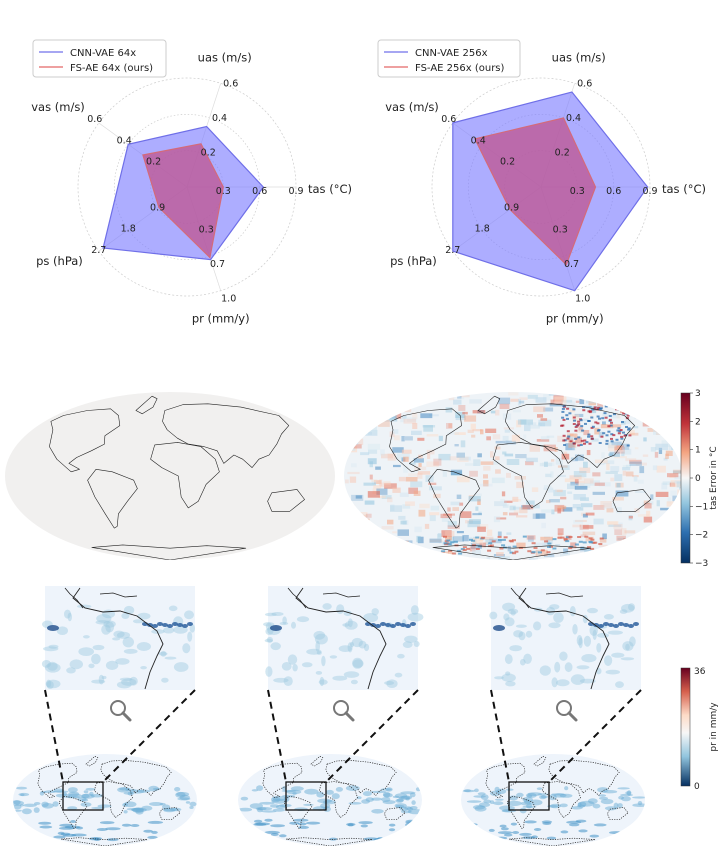 The width and height of the screenshot is (718, 850). Describe the element at coordinates (482, 229) in the screenshot. I see `radar-tick-label: 1.8` at that location.